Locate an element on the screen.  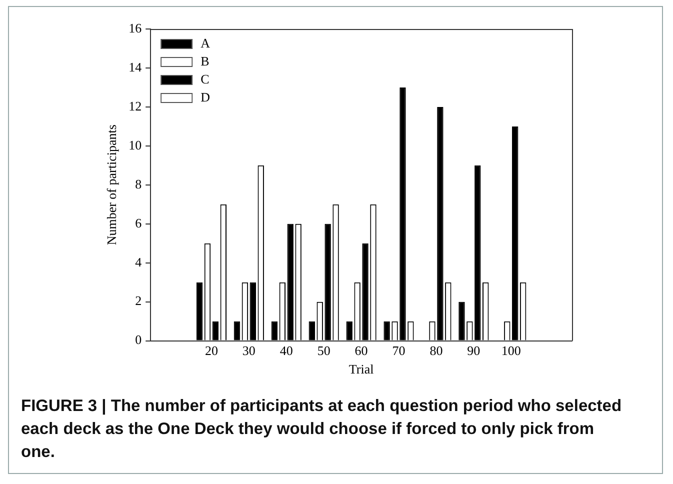
y-tick-label: 6 is located at coordinates (138, 222).